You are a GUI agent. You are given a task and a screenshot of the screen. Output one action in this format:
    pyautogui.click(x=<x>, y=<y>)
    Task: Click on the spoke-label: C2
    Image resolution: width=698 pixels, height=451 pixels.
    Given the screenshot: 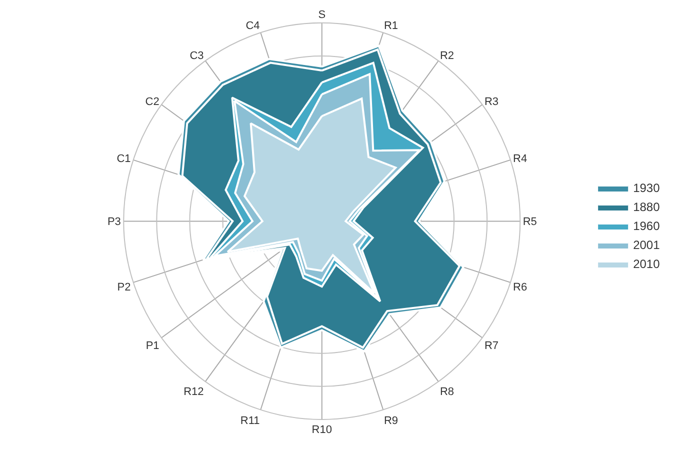 What is the action you would take?
    pyautogui.click(x=152, y=102)
    